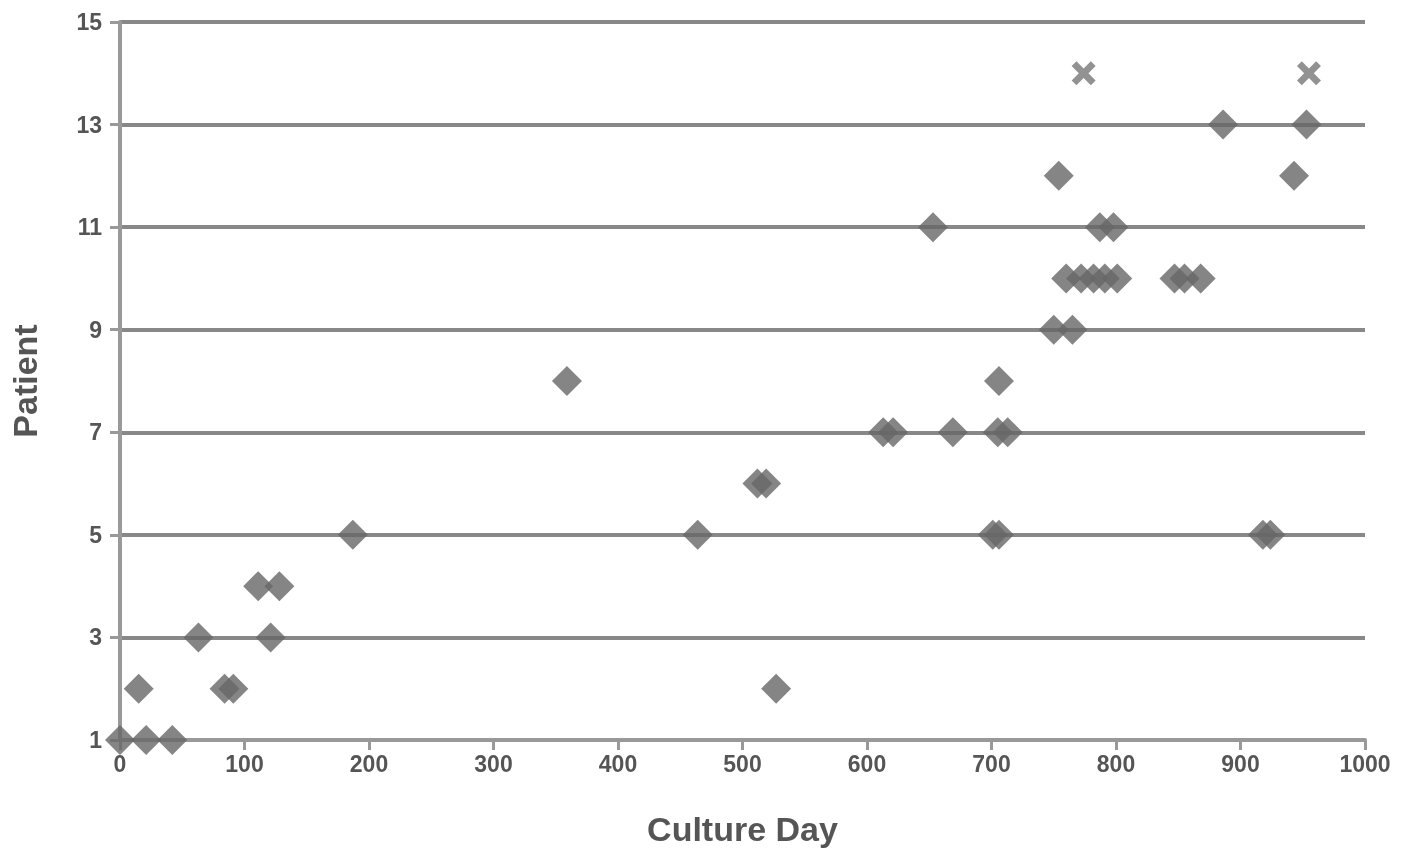  Describe the element at coordinates (493, 763) in the screenshot. I see `x-tick-label: 300` at that location.